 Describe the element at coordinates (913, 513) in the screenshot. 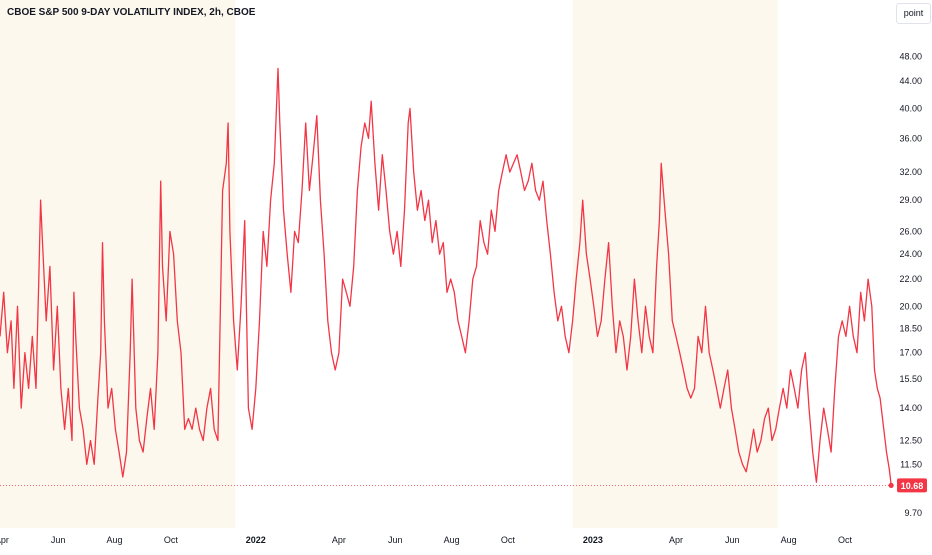

I see `y-tick-label: 9.70` at that location.